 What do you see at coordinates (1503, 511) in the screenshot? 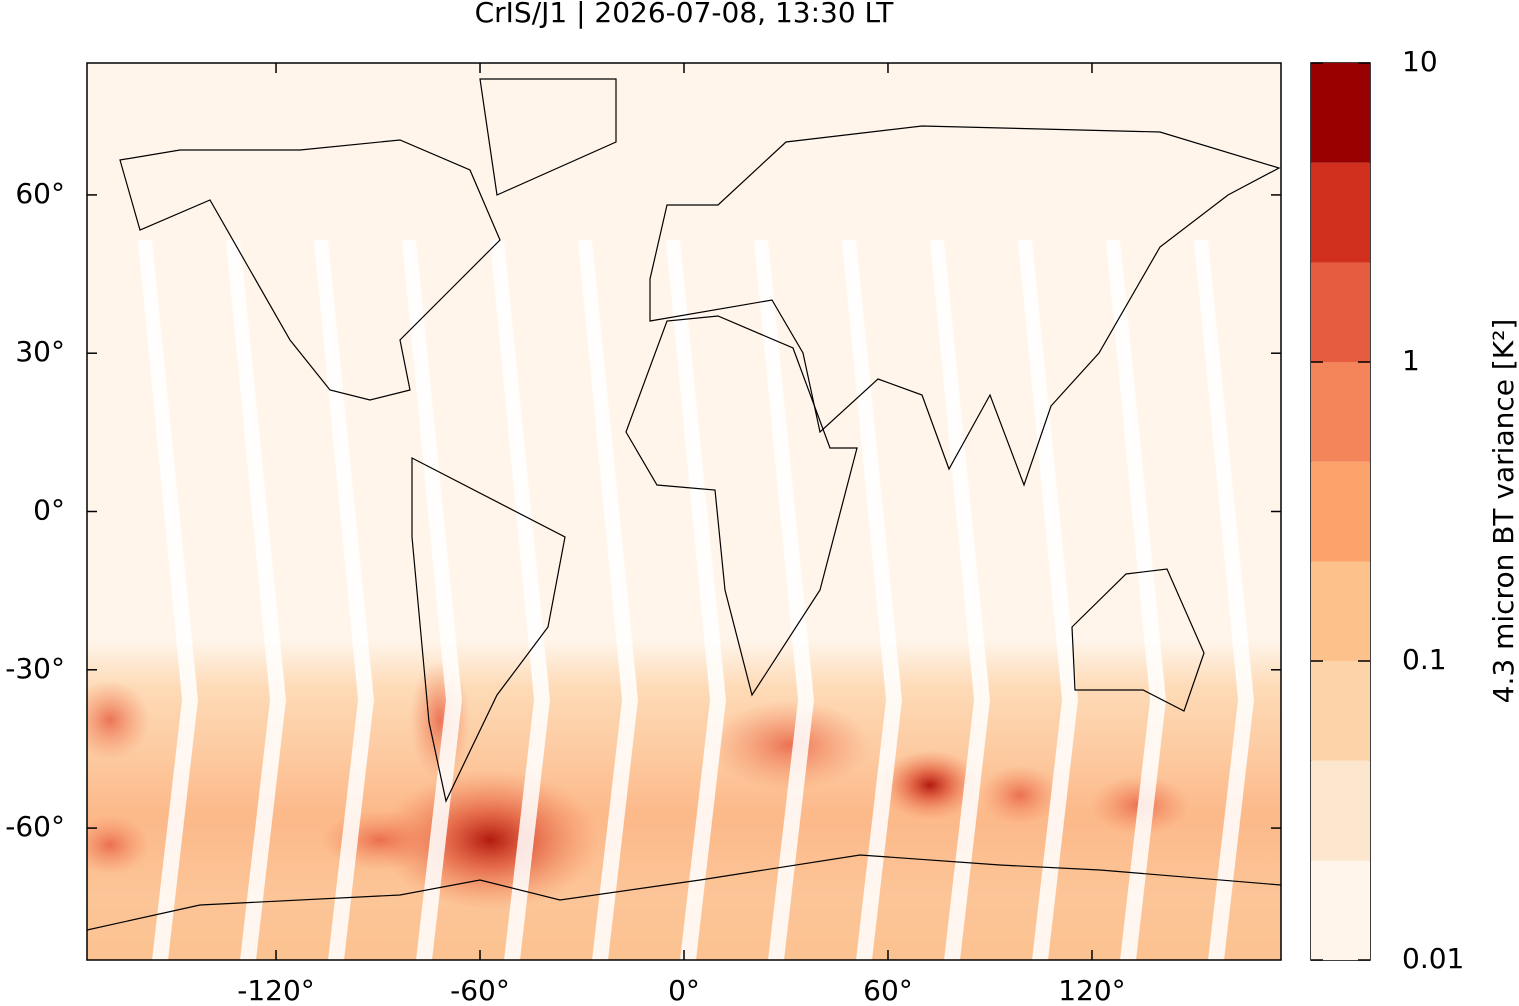
I see `colorbar-label: 4.3 micron BT variance [K²]` at bounding box center [1503, 511].